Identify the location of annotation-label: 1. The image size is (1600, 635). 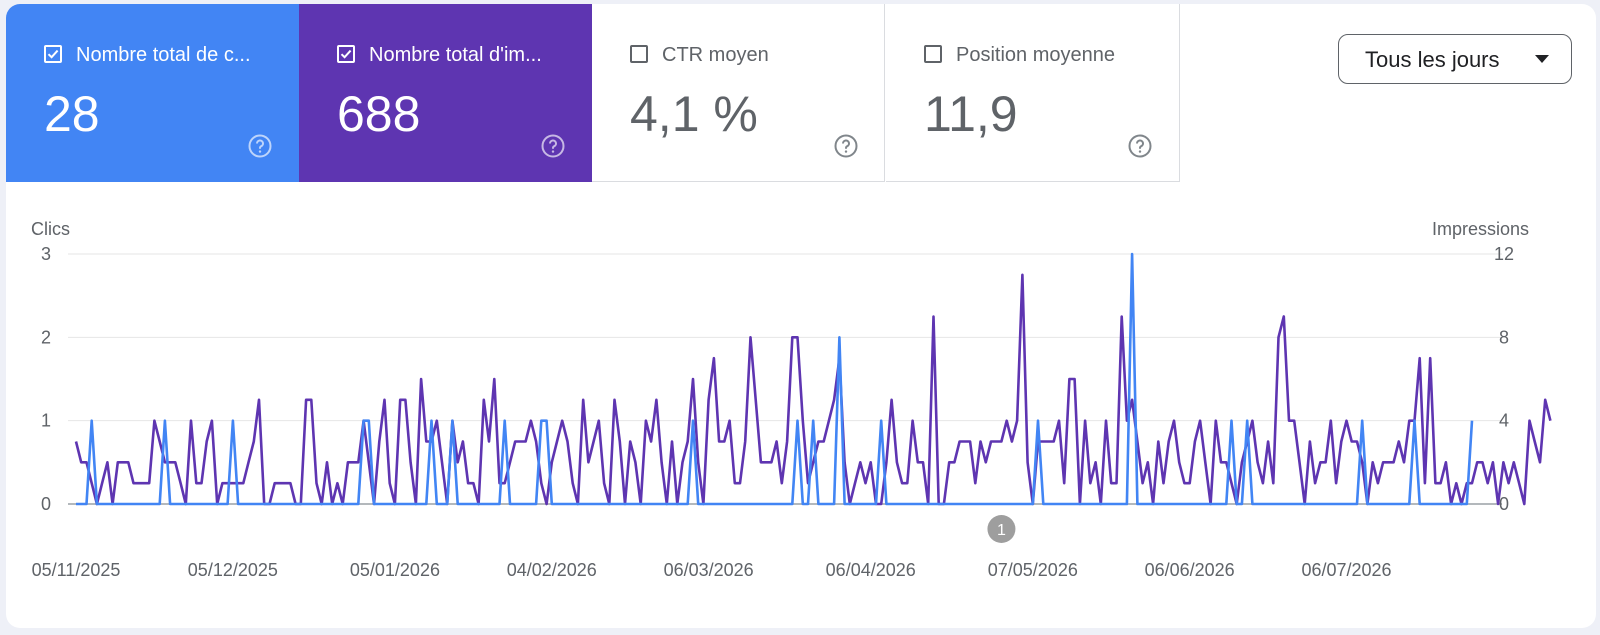
(1001, 530).